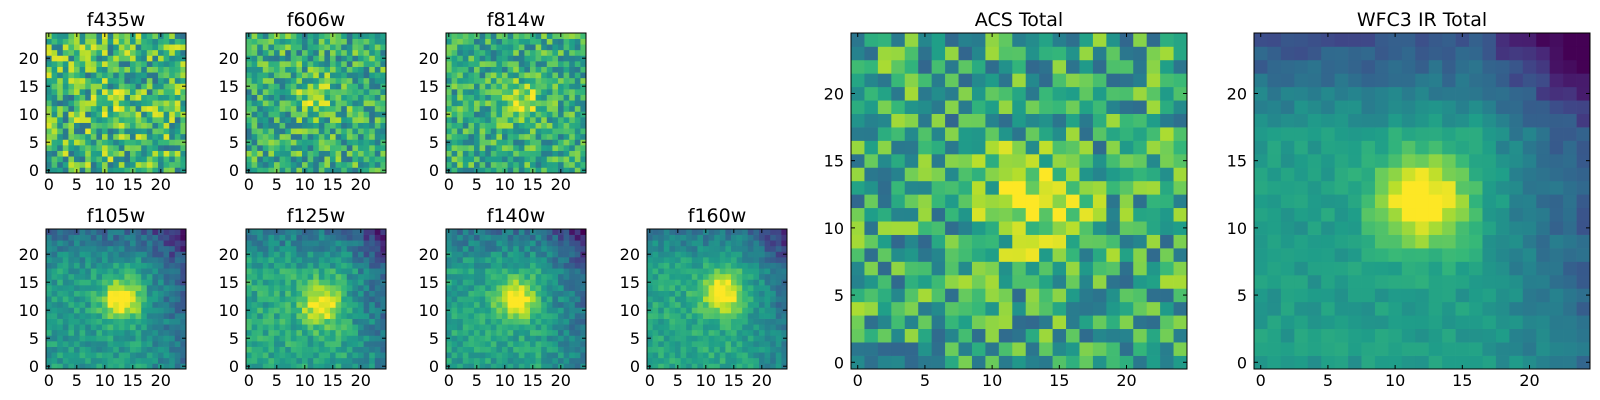 This screenshot has width=1600, height=400. What do you see at coordinates (706, 380) in the screenshot?
I see `x-tick-label: 10` at bounding box center [706, 380].